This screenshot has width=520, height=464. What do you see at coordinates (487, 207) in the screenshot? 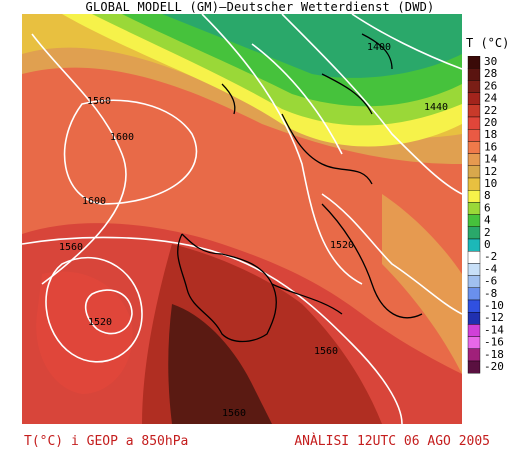
I see `legend-label: 6` at bounding box center [487, 207].